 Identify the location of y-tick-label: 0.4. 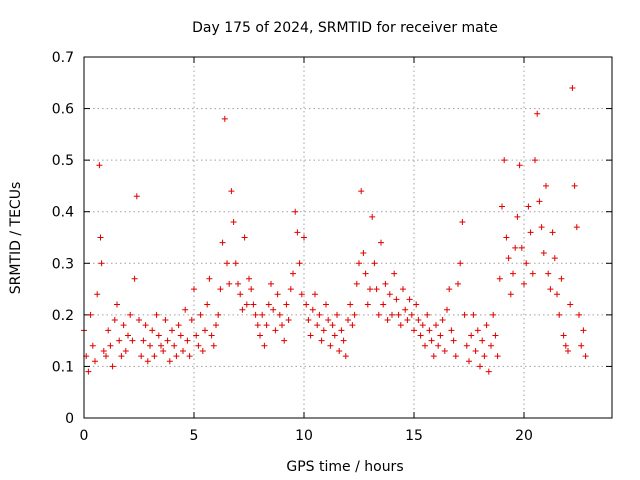
(63, 213).